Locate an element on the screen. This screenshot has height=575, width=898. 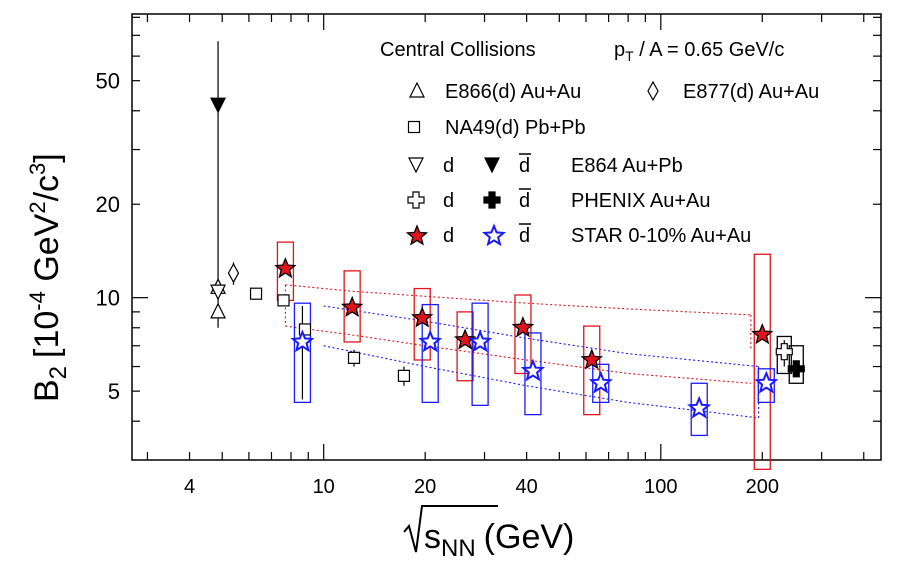
legend-e864-d: d is located at coordinates (448, 166).